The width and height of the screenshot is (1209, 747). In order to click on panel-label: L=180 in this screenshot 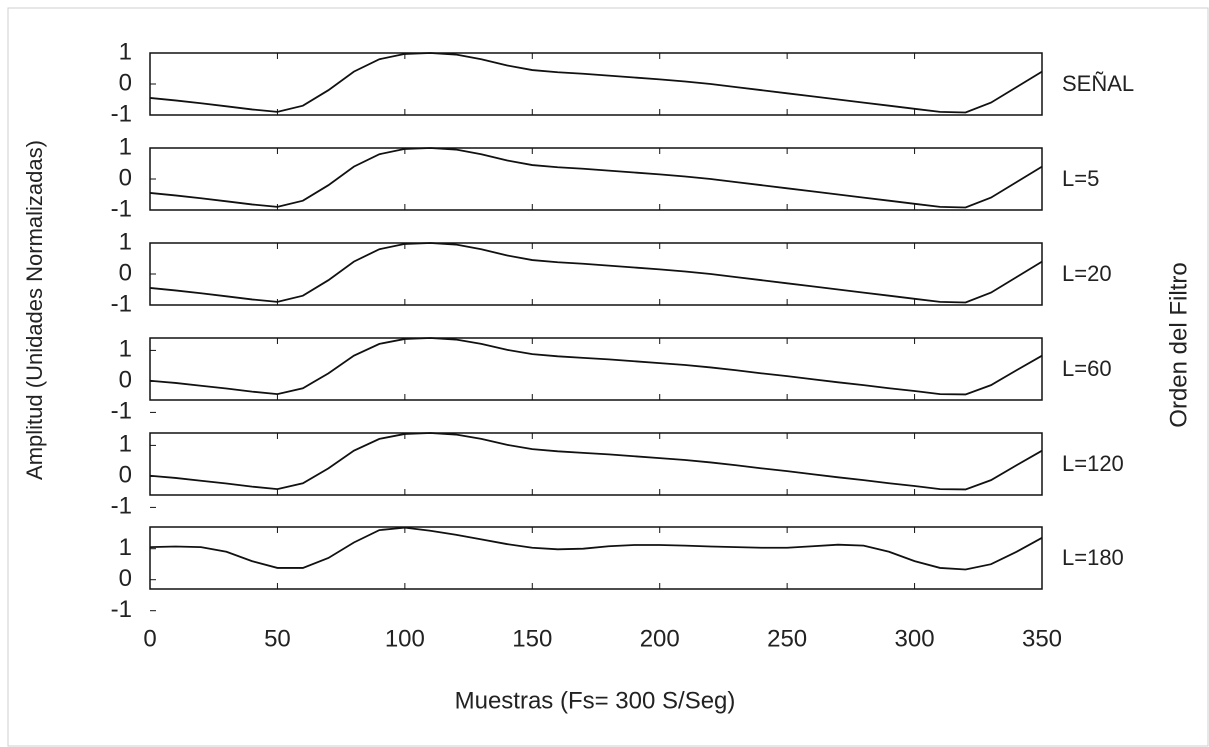, I will do `click(1093, 557)`.